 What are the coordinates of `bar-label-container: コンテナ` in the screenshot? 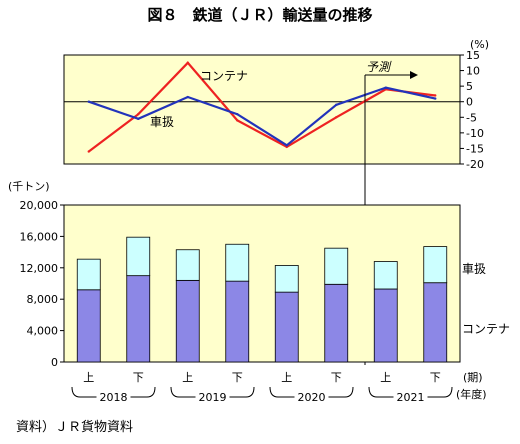 It's located at (486, 329).